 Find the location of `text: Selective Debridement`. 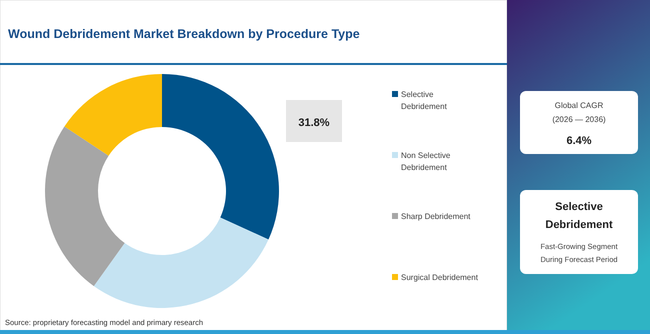

text: Selective Debridement is located at coordinates (579, 216).